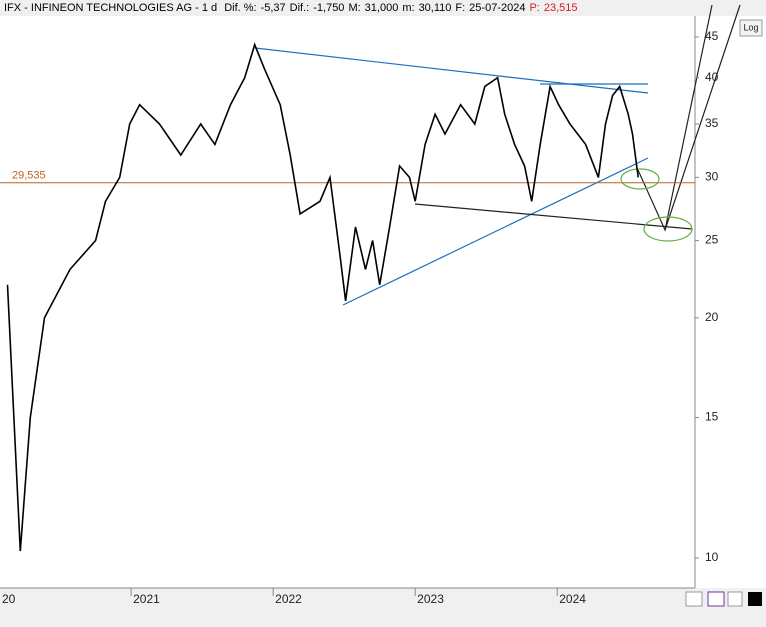 This screenshot has height=627, width=766. What do you see at coordinates (111, 8) in the screenshot?
I see `title: IFX - INFINEON TECHNOLOGIES AG - 1 d` at bounding box center [111, 8].